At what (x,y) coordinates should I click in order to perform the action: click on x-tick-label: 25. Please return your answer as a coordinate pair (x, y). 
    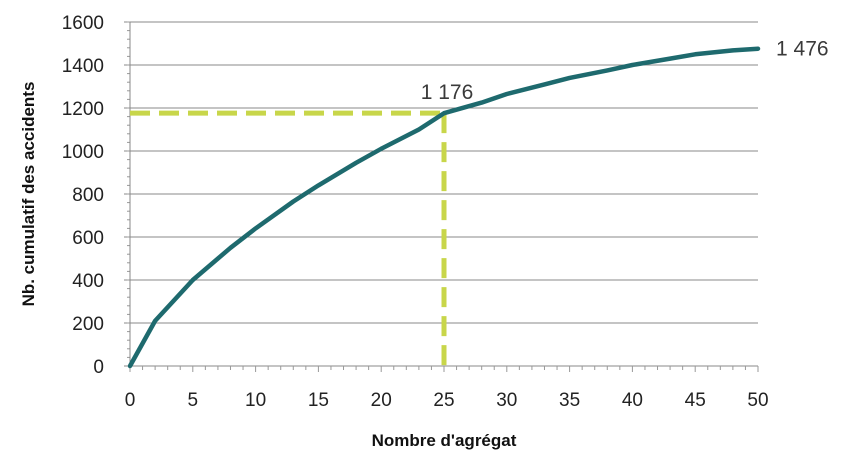
    Looking at the image, I should click on (443, 400).